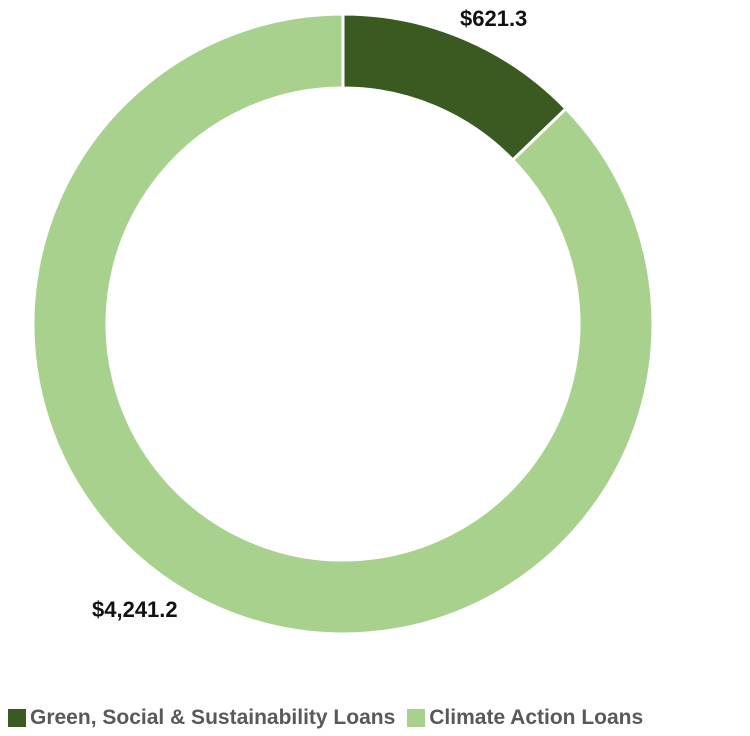 This screenshot has height=736, width=750. I want to click on data-label-green-social-sustainability: $621.3, so click(494, 18).